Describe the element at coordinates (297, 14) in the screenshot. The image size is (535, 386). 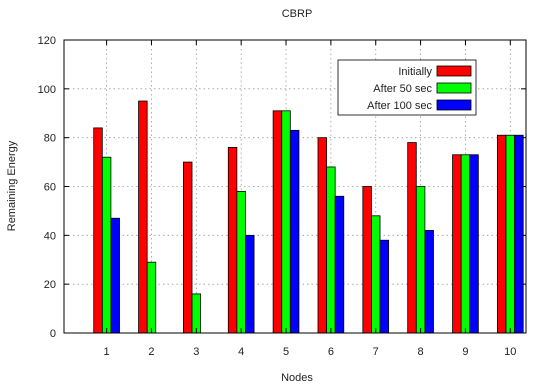
I see `chart-title: CBRP` at that location.